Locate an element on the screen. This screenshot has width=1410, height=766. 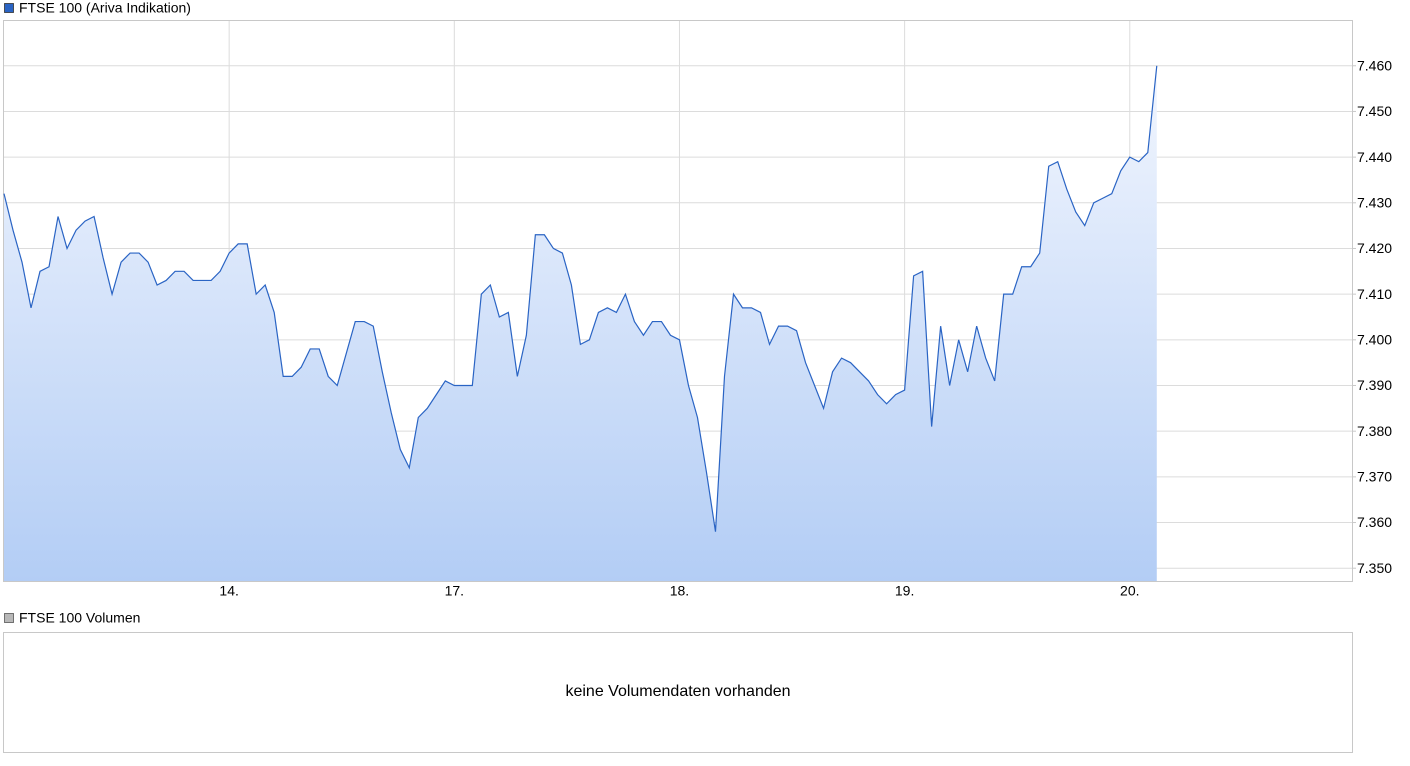
y-tick-label: 7.370 is located at coordinates (1374, 477).